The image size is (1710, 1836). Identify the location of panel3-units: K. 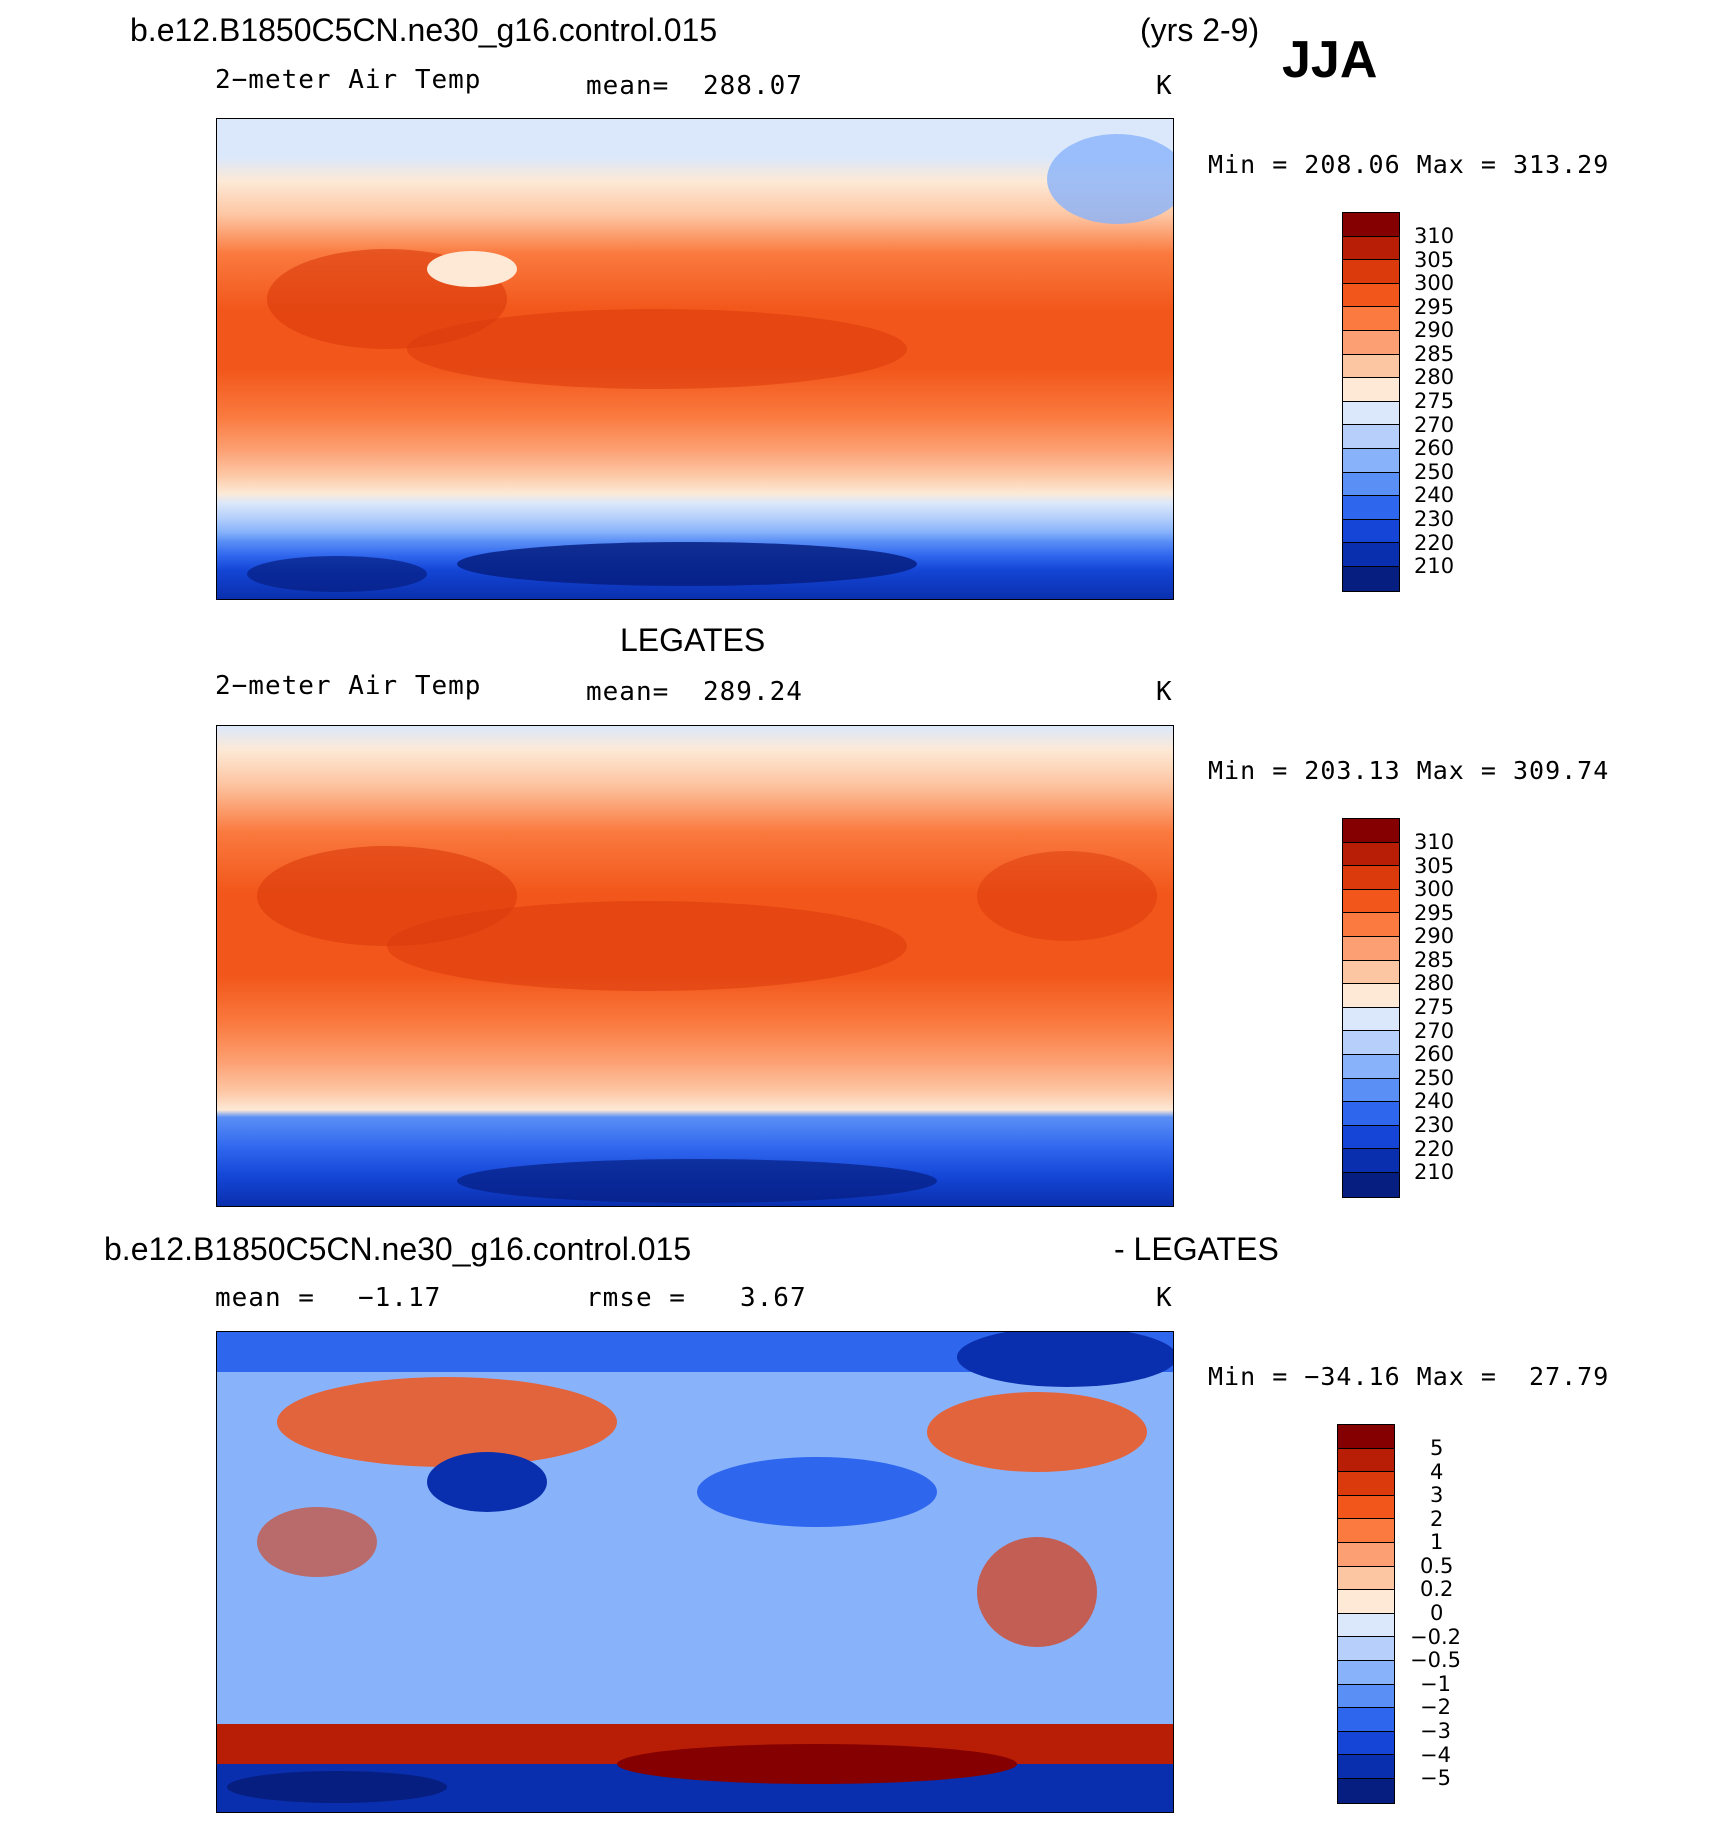
(1164, 1298).